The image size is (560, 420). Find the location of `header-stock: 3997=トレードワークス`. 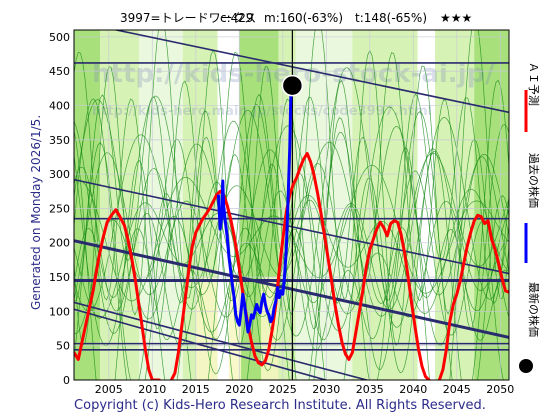

header-stock: 3997=トレードワークス is located at coordinates (188, 18).